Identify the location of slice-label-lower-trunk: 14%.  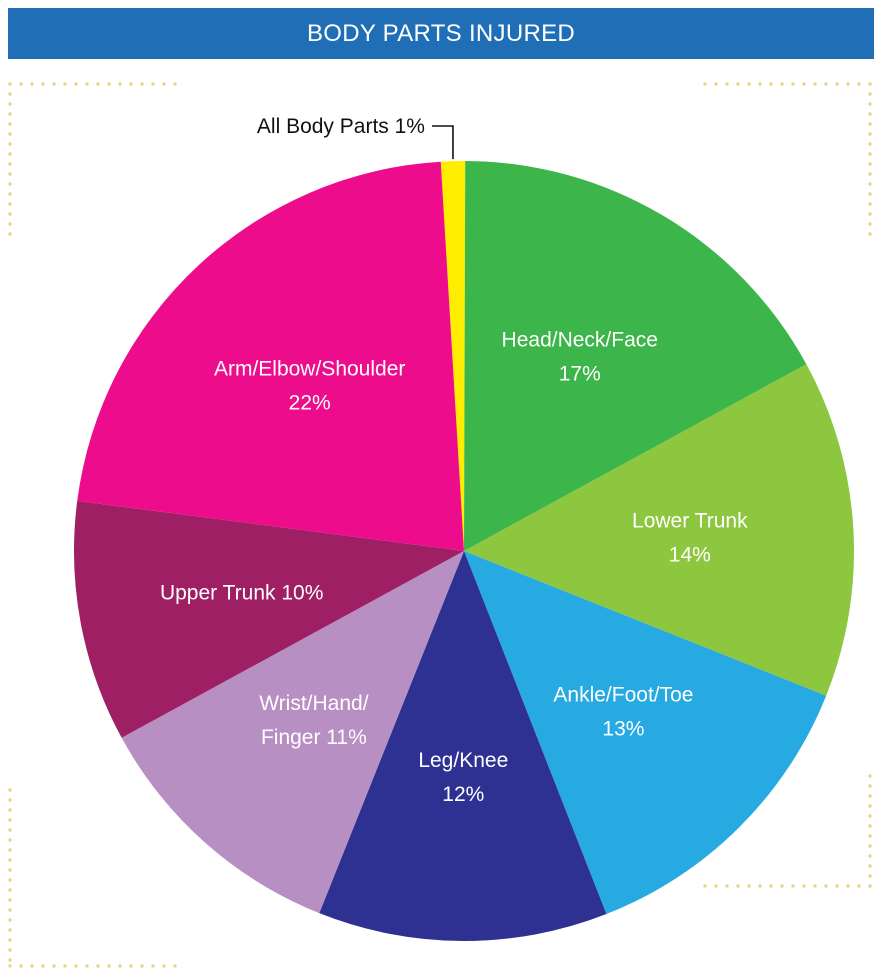
(690, 555).